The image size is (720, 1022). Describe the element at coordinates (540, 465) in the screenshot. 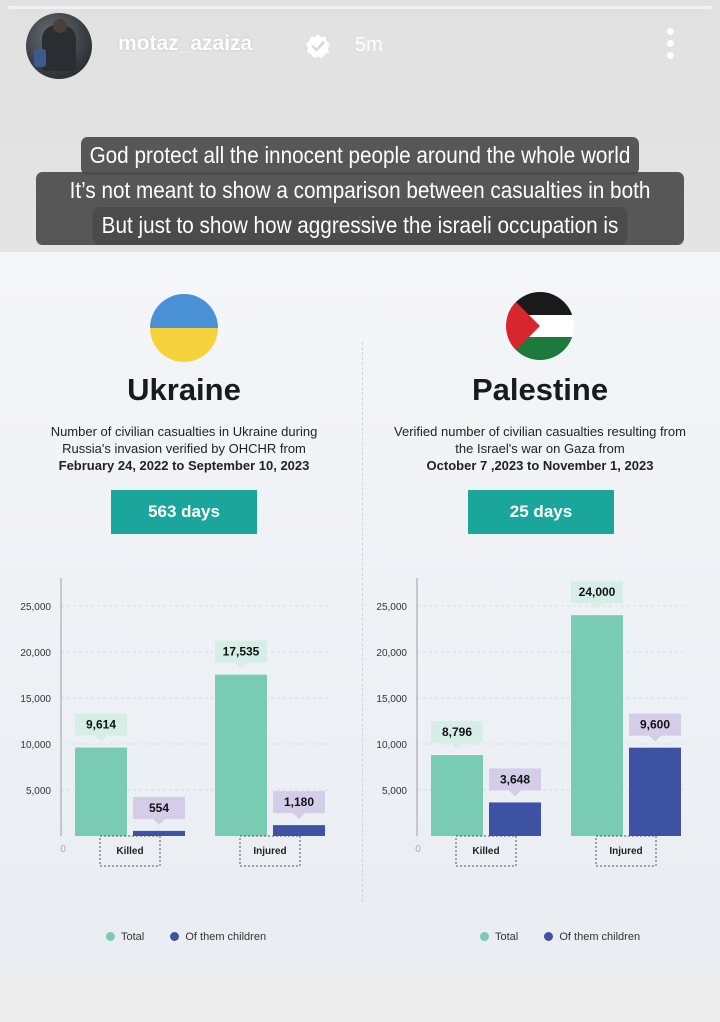

I see `description-dates: October 7 ,2023 to November 1, 2023` at that location.